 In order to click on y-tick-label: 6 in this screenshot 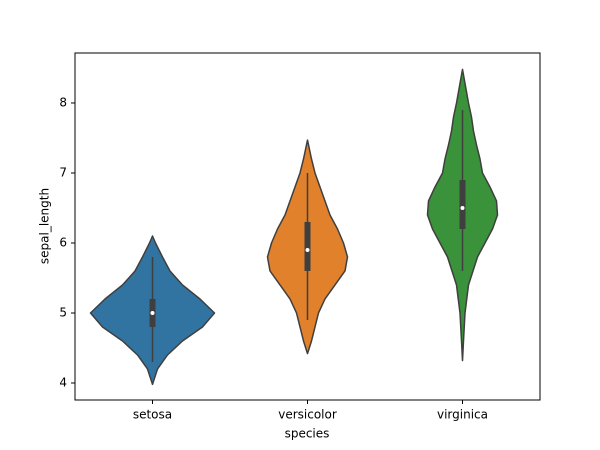, I will do `click(63, 242)`.